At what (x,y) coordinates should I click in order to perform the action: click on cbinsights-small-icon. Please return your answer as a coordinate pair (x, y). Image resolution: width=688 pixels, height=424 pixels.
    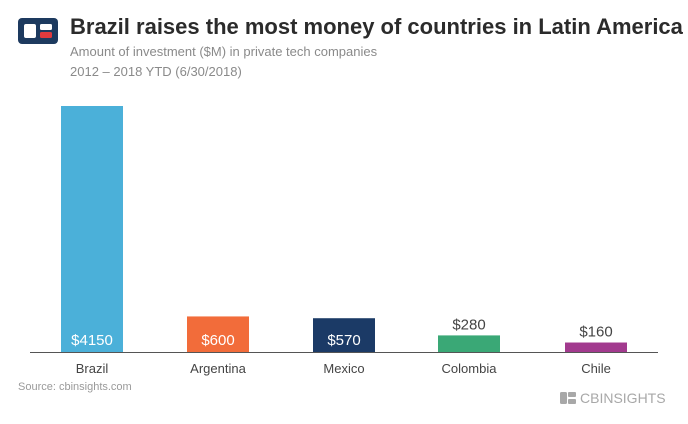
    Looking at the image, I should click on (568, 398).